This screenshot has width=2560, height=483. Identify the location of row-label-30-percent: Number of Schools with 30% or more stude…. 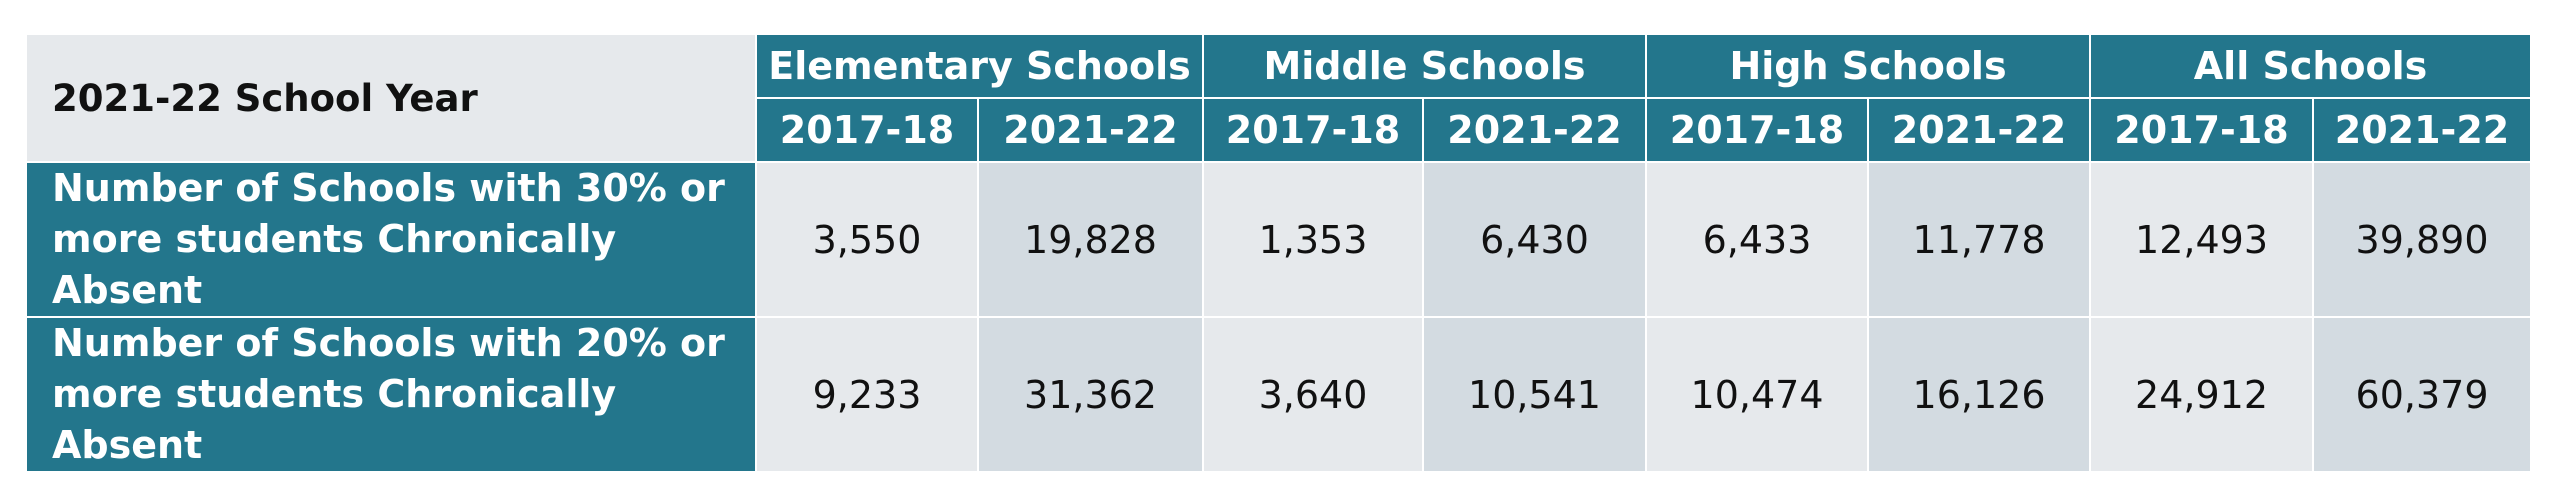
(391, 239).